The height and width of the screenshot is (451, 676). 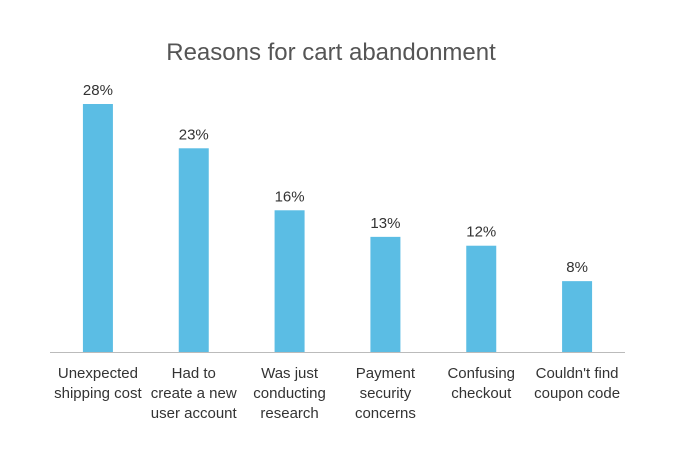 What do you see at coordinates (481, 383) in the screenshot?
I see `x-tick-label: Confusing checkout` at bounding box center [481, 383].